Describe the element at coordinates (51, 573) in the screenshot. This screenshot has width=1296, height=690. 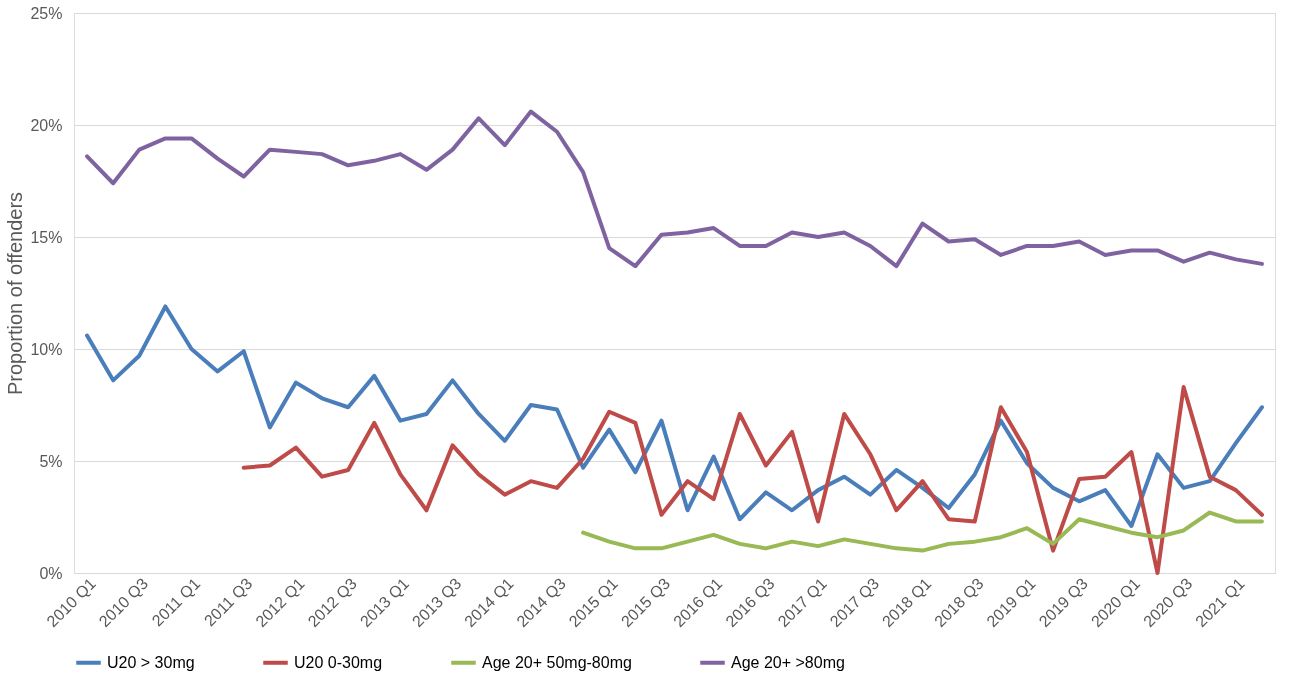
I see `y-tick-label: 0%` at that location.